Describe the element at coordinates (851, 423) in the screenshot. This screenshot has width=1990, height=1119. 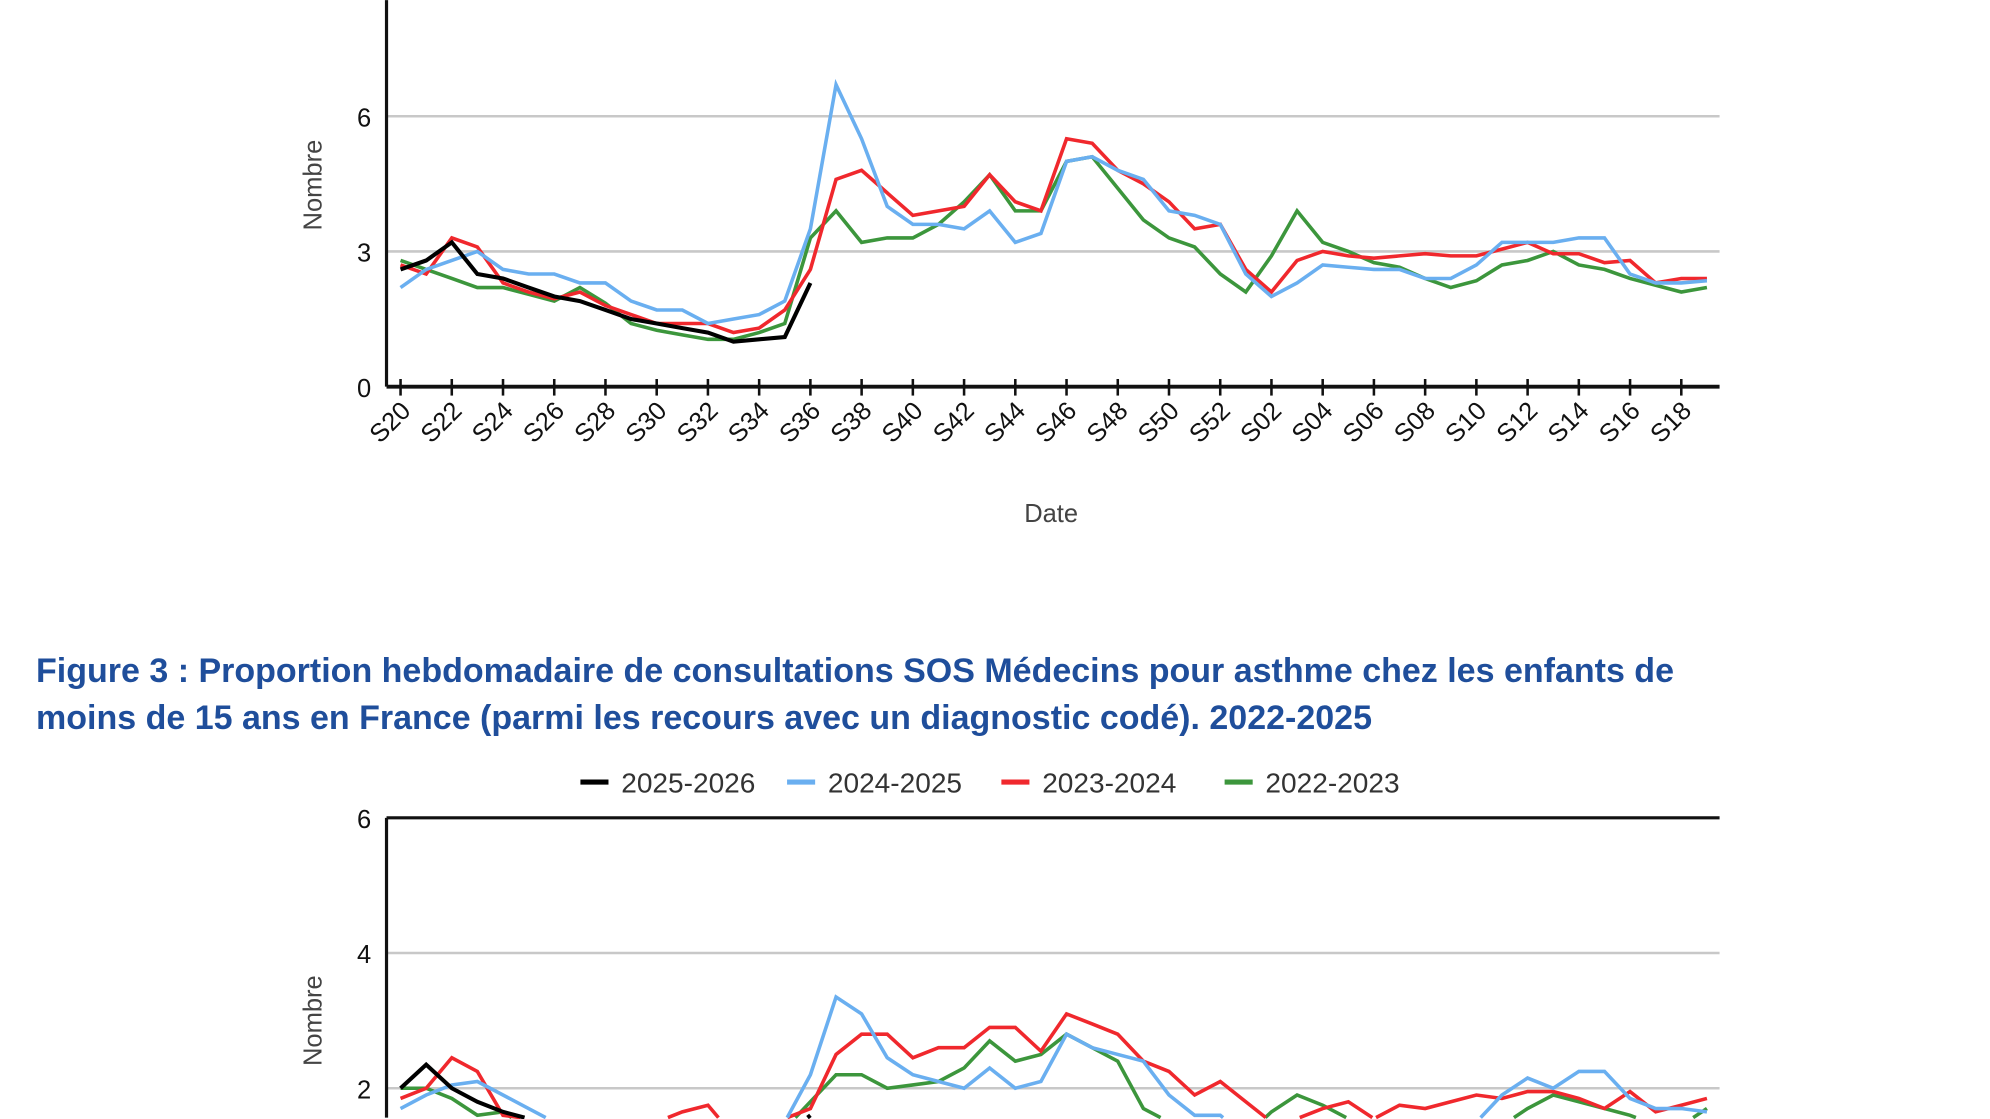
I see `x-tick-label: S38` at that location.